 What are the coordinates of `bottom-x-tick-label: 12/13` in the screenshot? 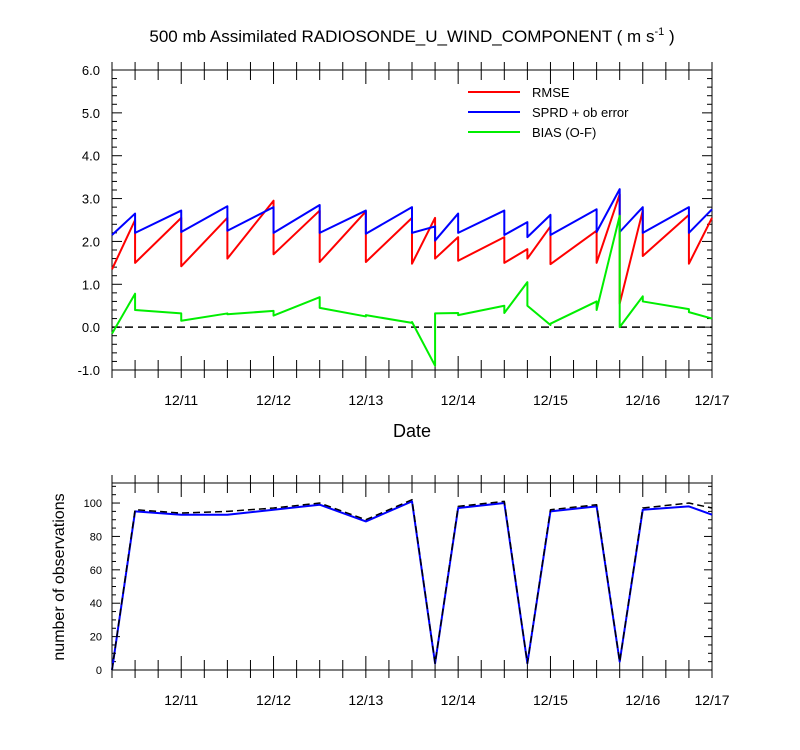 It's located at (365, 700).